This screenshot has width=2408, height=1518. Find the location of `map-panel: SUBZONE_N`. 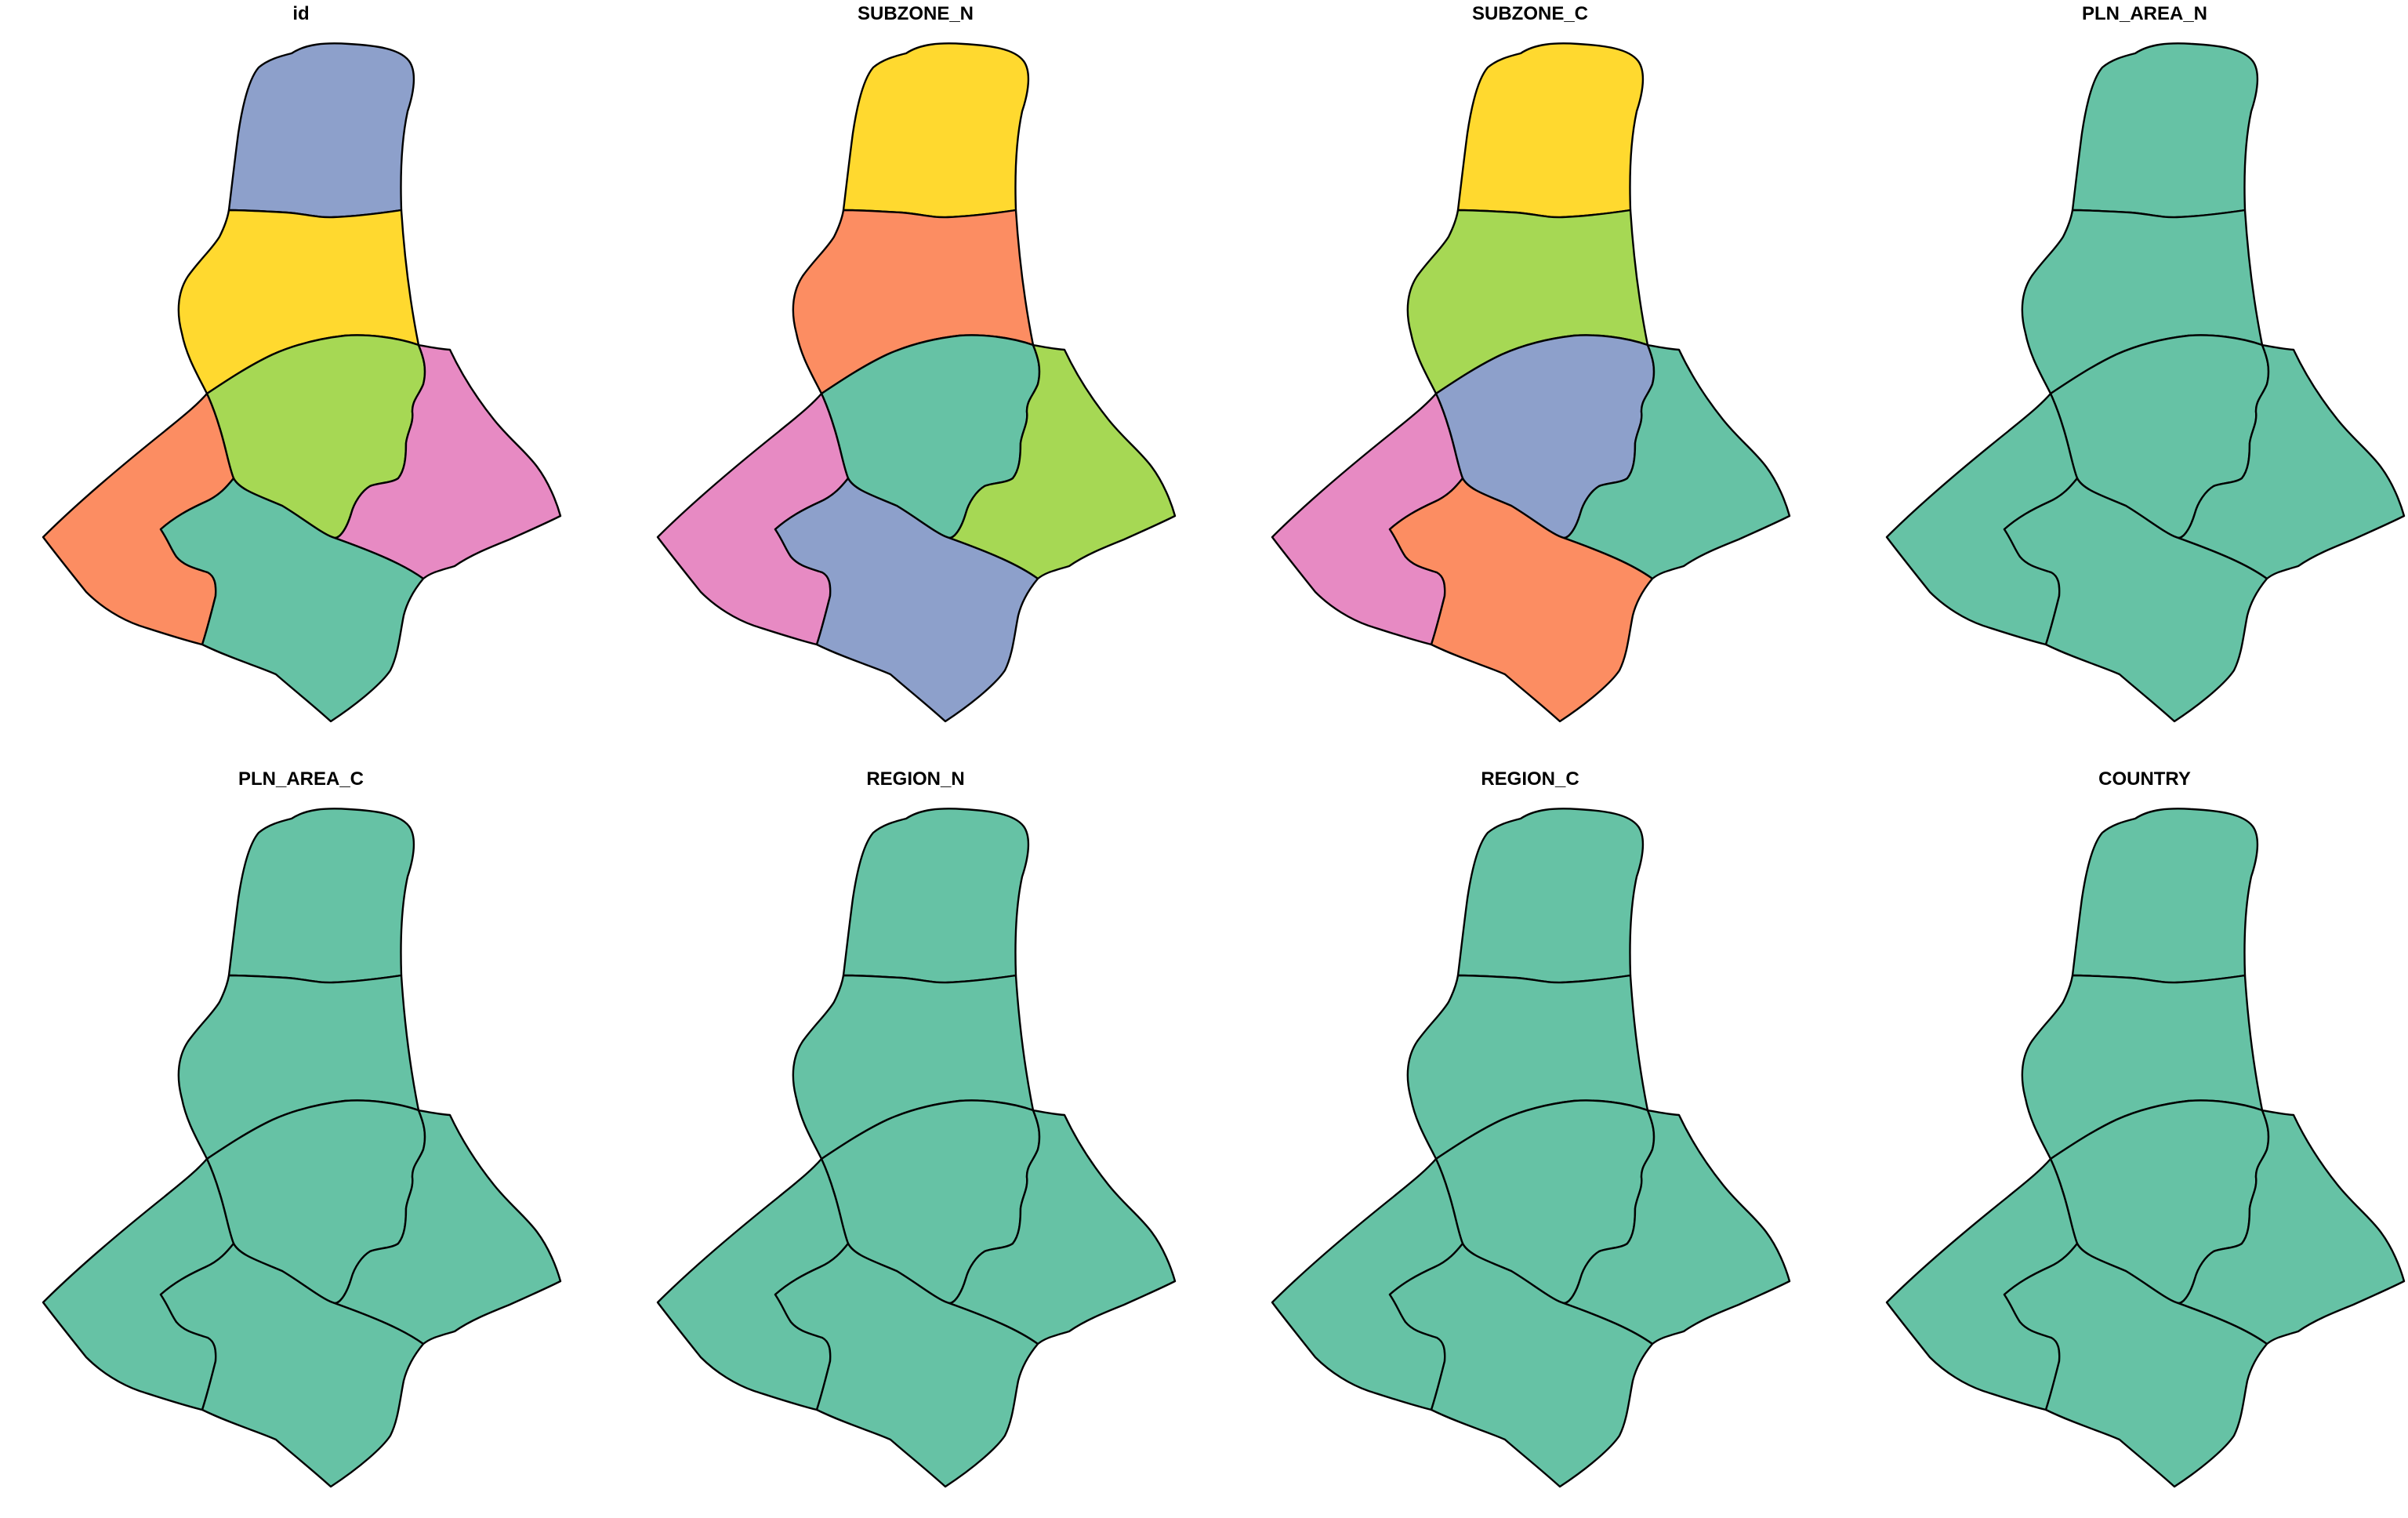

map-panel: SUBZONE_N is located at coordinates (916, 376).